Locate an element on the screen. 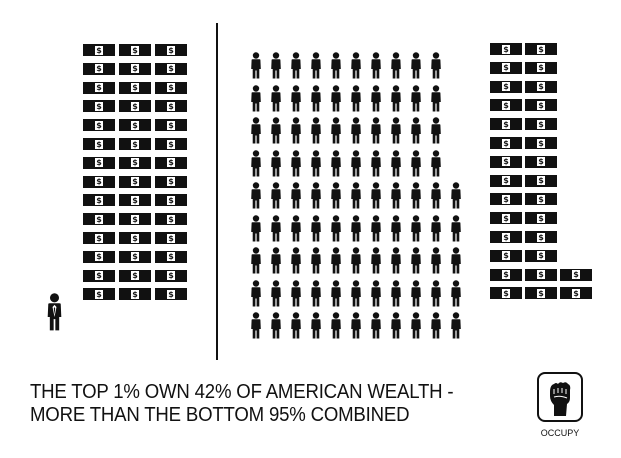  occupy-logo-label: OCCUPY is located at coordinates (560, 433).